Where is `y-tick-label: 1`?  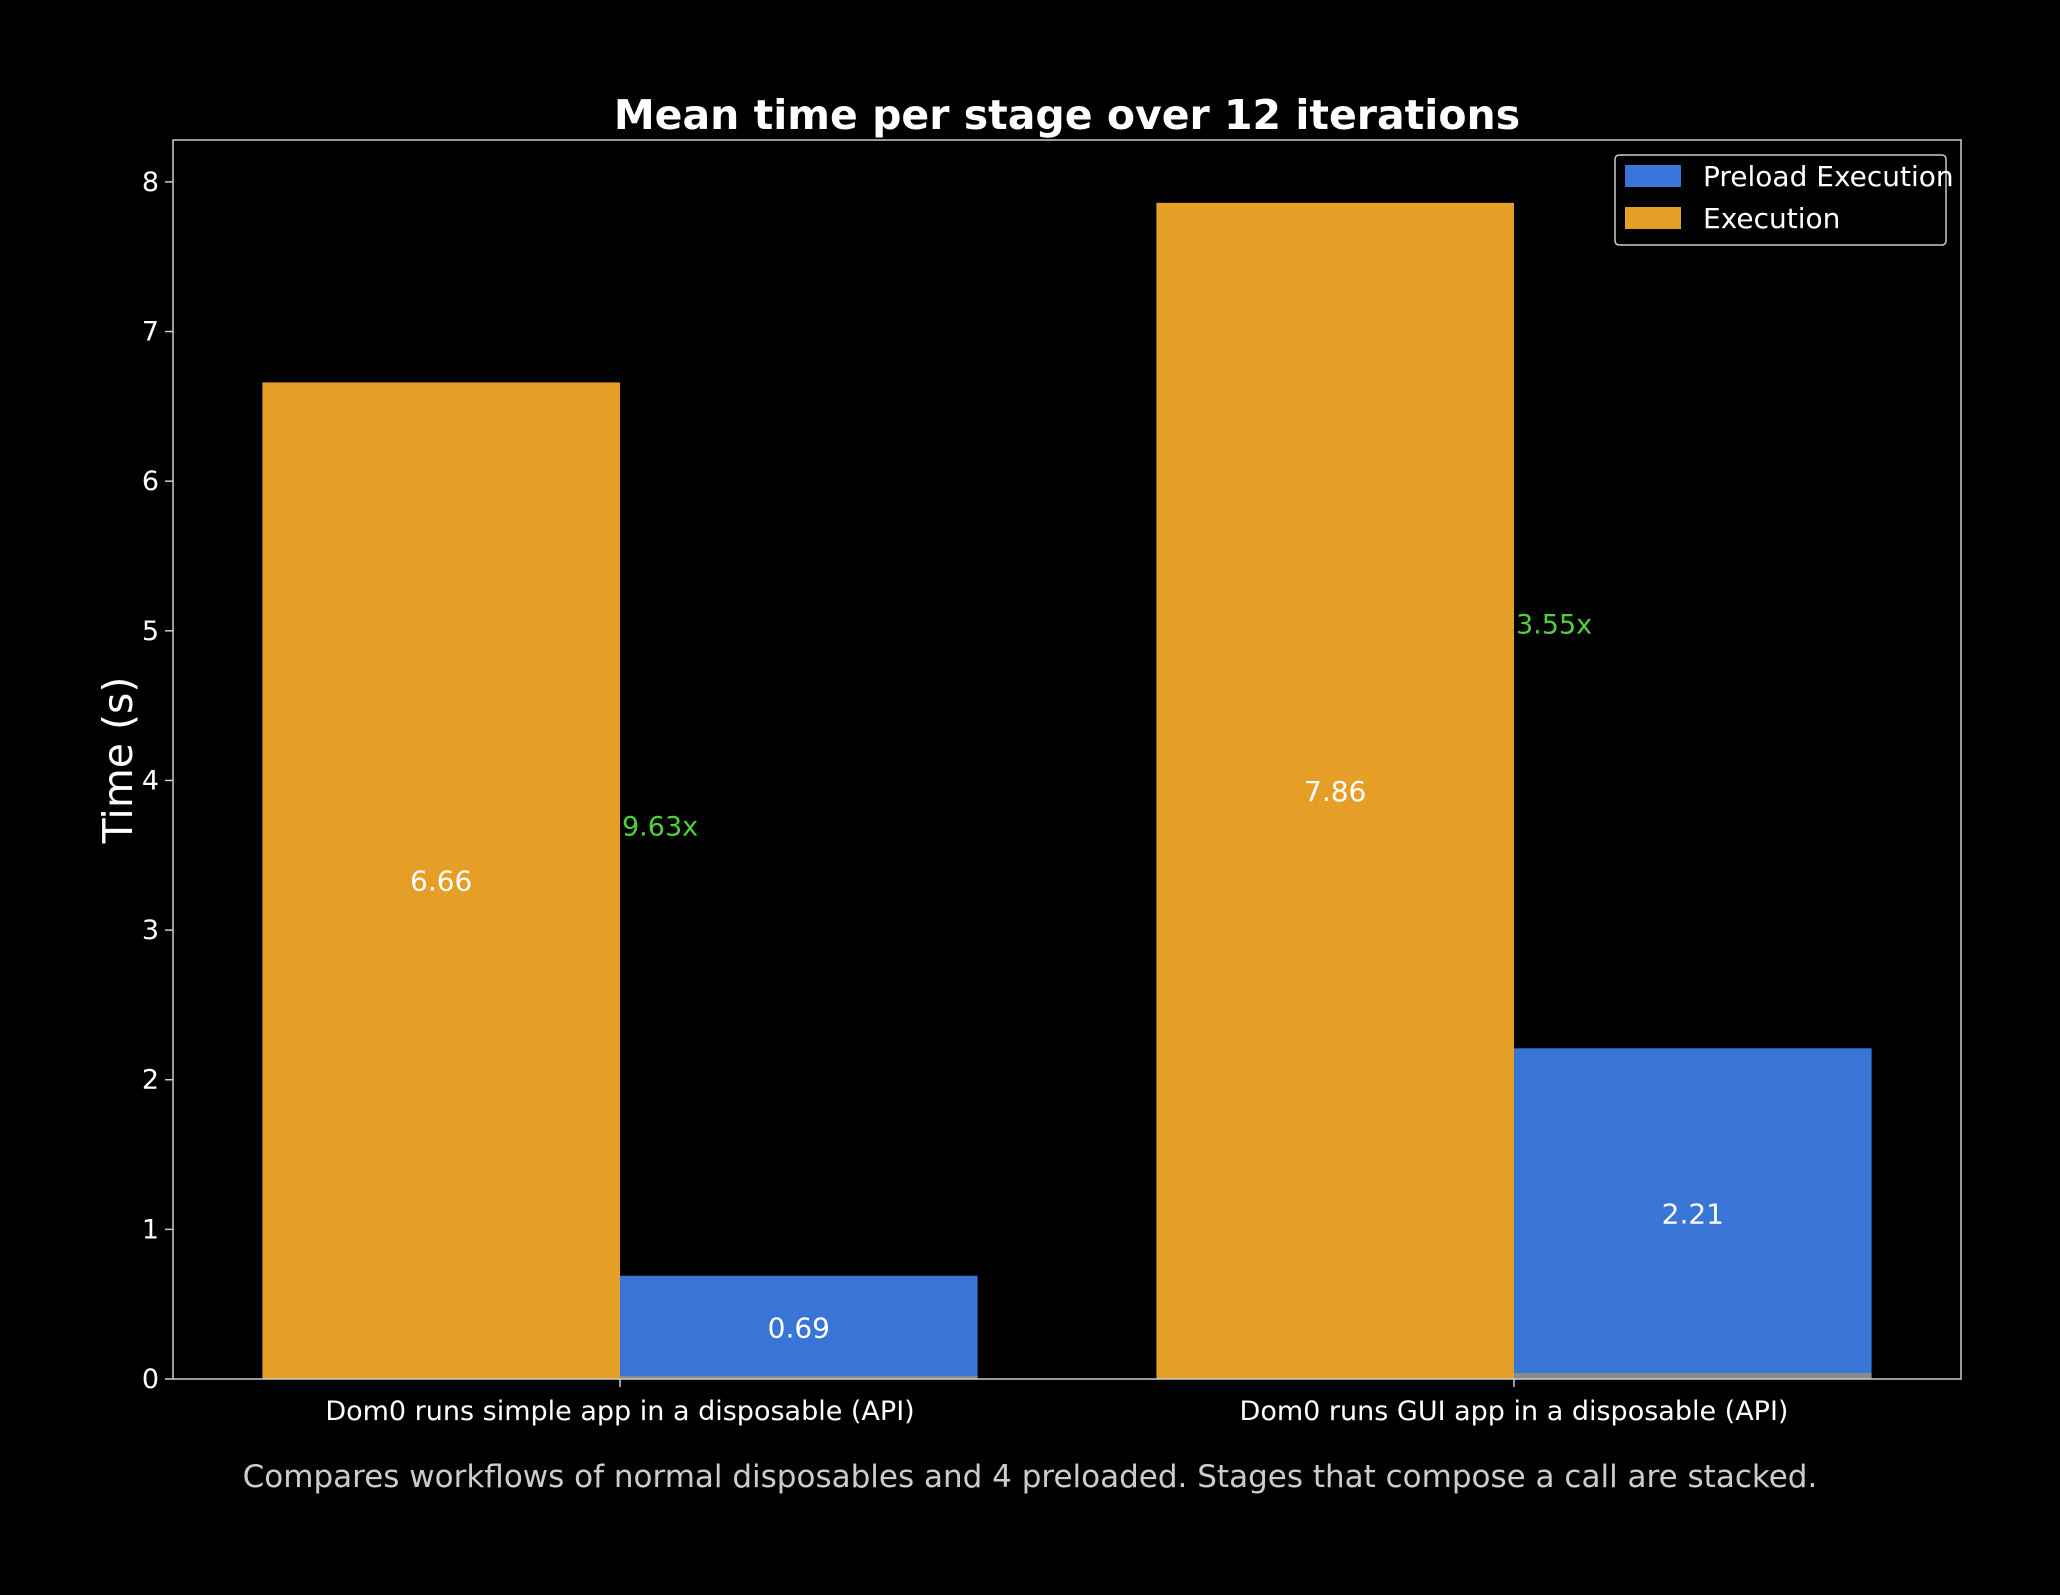
y-tick-label: 1 is located at coordinates (150, 1229).